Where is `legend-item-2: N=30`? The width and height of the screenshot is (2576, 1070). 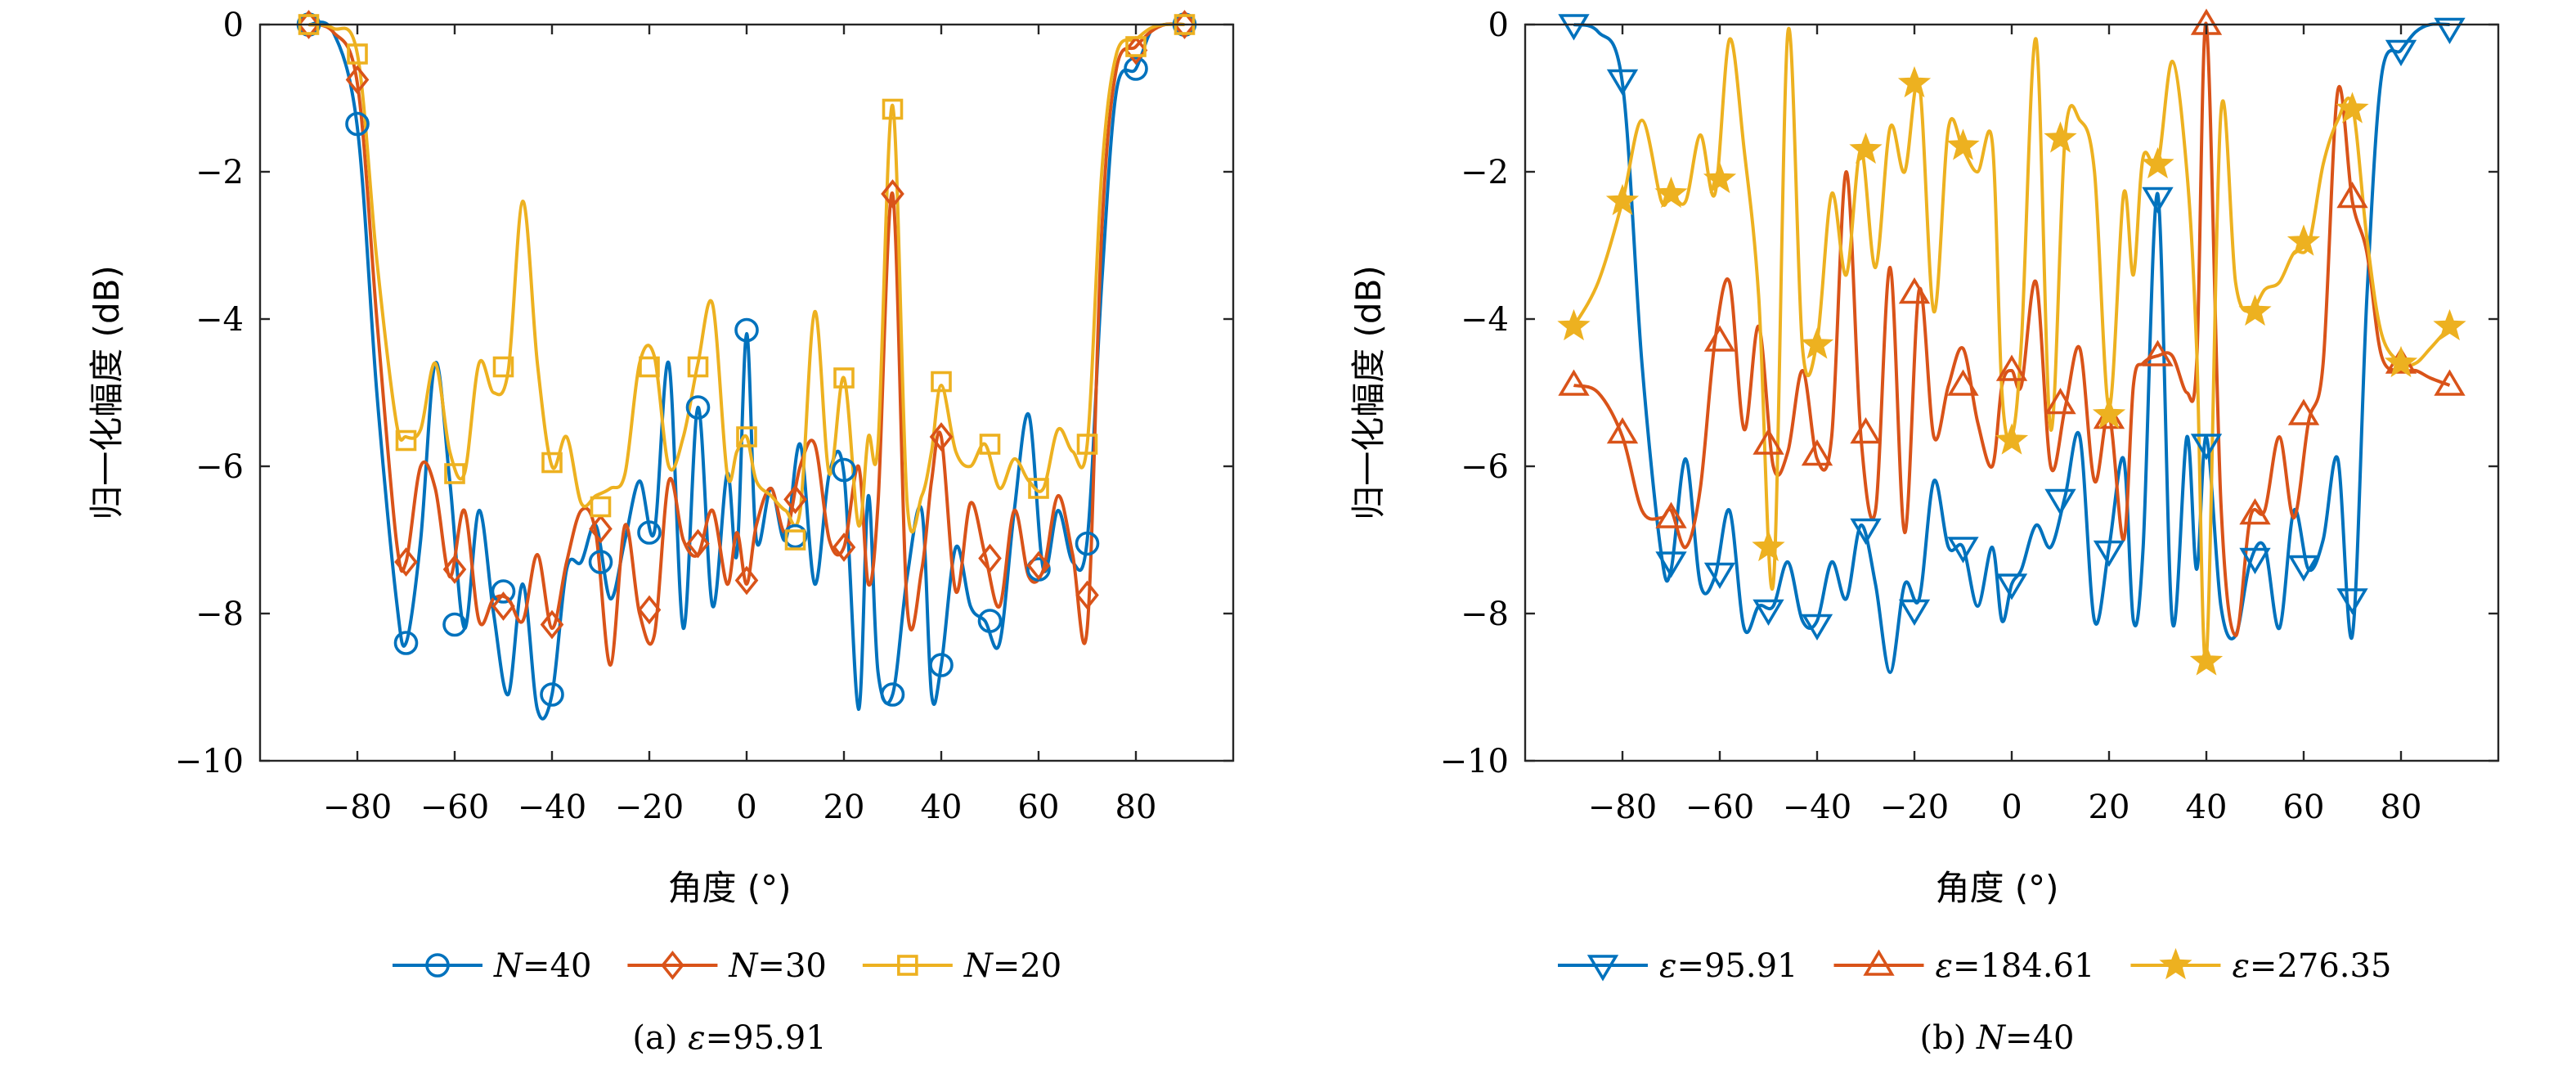 legend-item-2: N=30 is located at coordinates (727, 966).